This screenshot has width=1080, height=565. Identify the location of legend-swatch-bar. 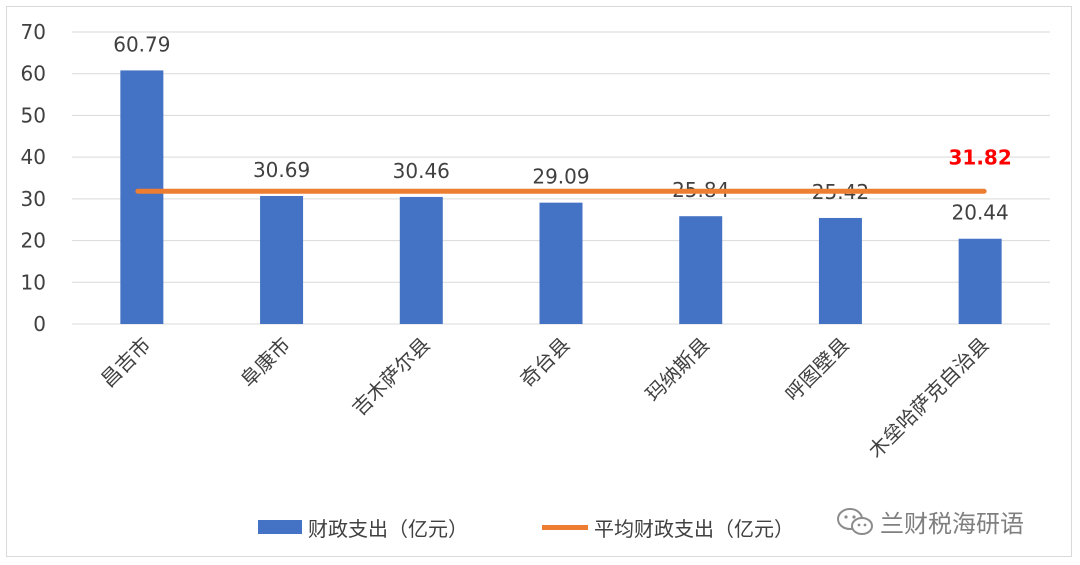
(280, 527).